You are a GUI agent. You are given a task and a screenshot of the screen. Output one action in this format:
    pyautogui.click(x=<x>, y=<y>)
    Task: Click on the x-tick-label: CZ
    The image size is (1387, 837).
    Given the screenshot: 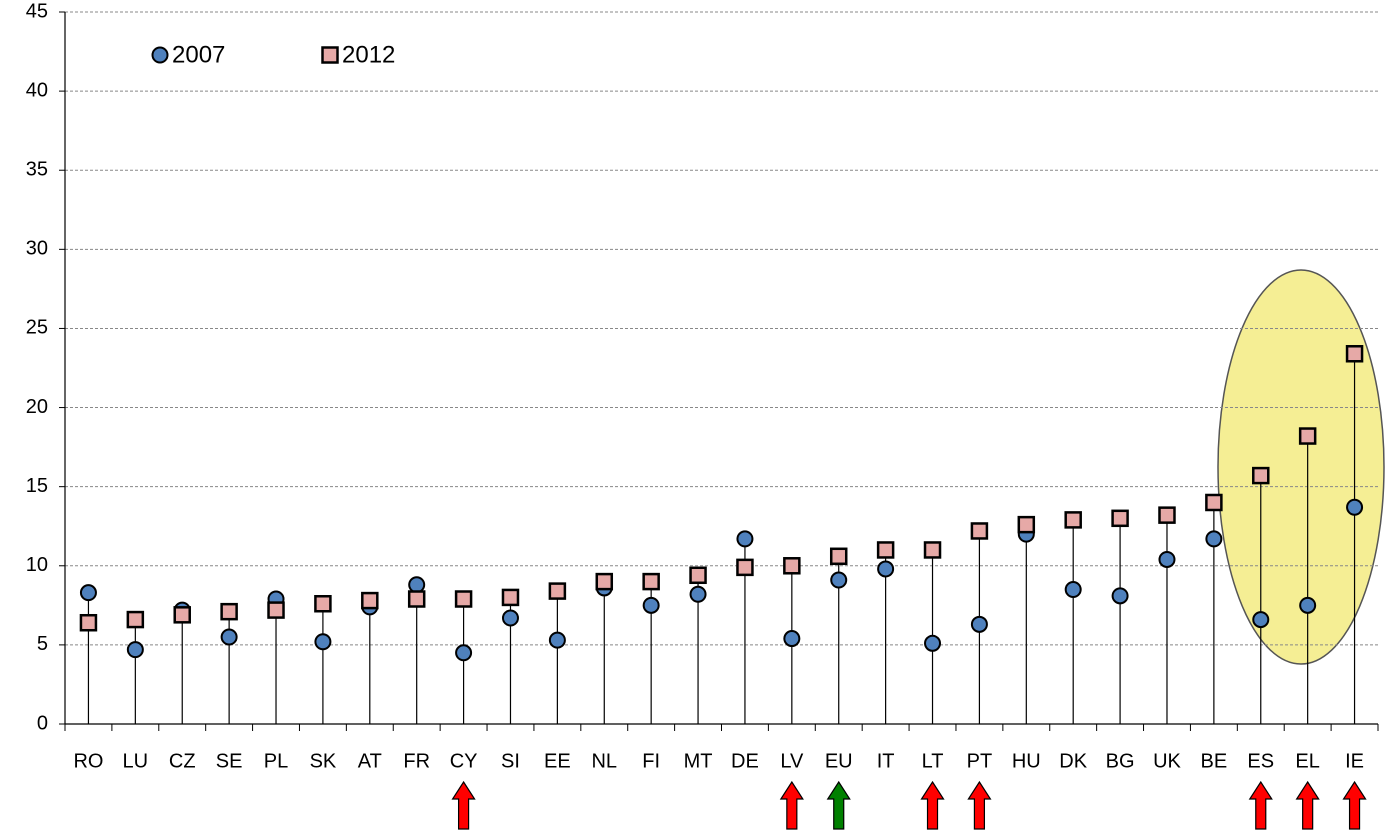 What is the action you would take?
    pyautogui.click(x=182, y=761)
    